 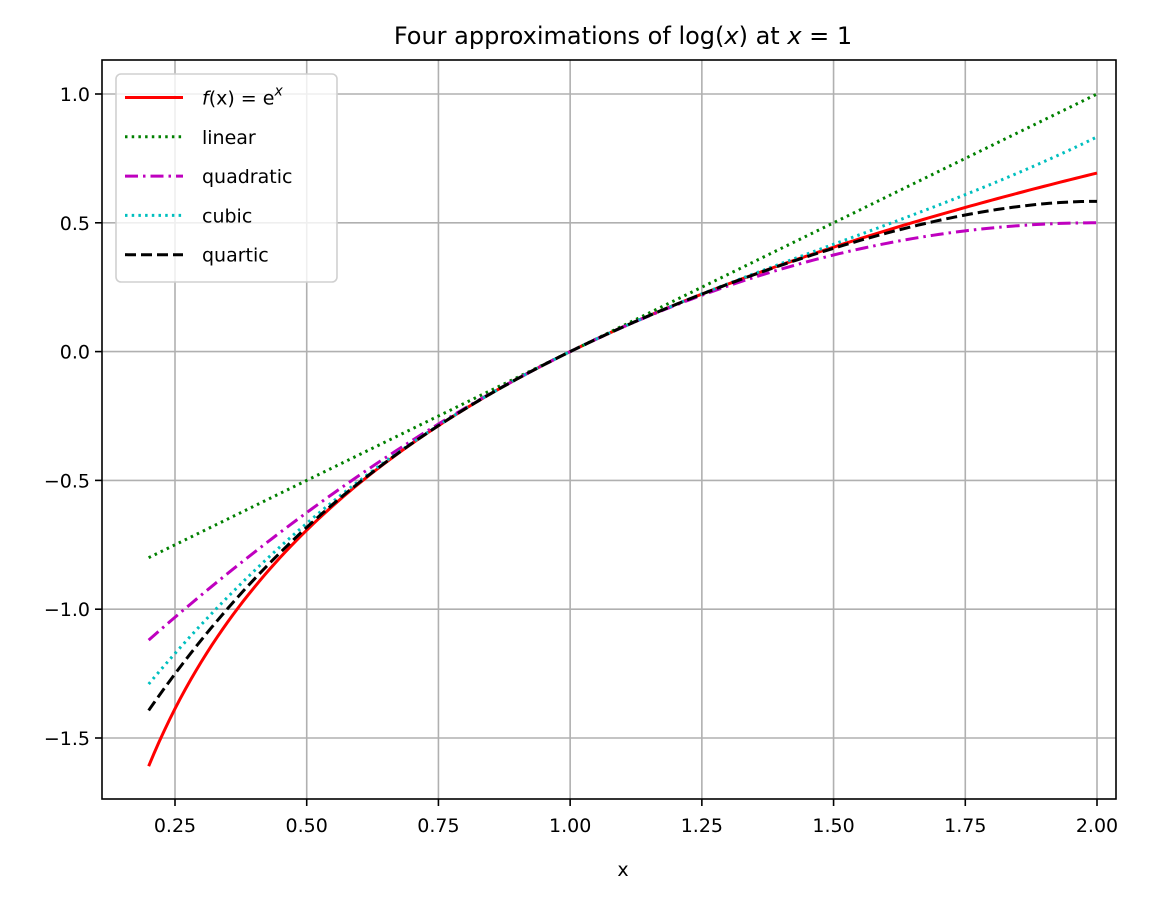 I want to click on x-tick-label: 1.25, so click(x=702, y=826).